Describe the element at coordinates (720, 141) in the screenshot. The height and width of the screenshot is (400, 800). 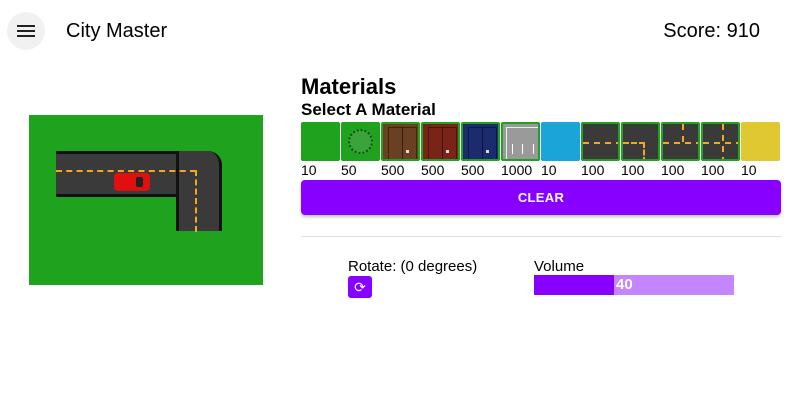
I see `material-tile-road-cross` at that location.